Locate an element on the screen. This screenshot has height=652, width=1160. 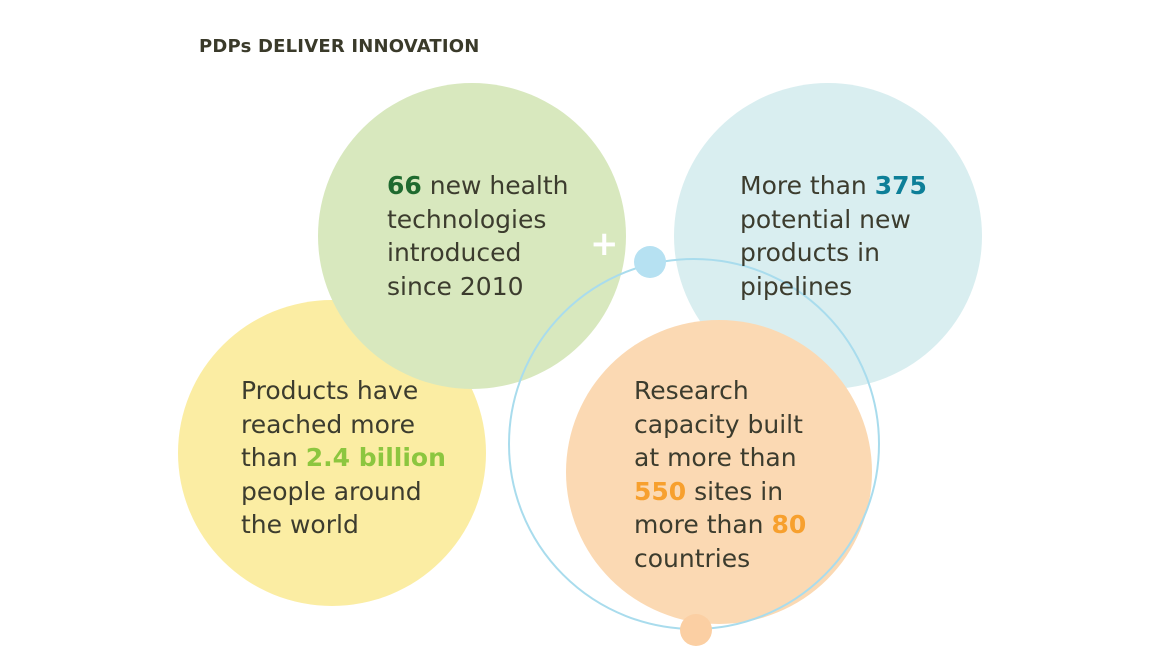
yellow-line-3: than 2.4 billion is located at coordinates (343, 457).